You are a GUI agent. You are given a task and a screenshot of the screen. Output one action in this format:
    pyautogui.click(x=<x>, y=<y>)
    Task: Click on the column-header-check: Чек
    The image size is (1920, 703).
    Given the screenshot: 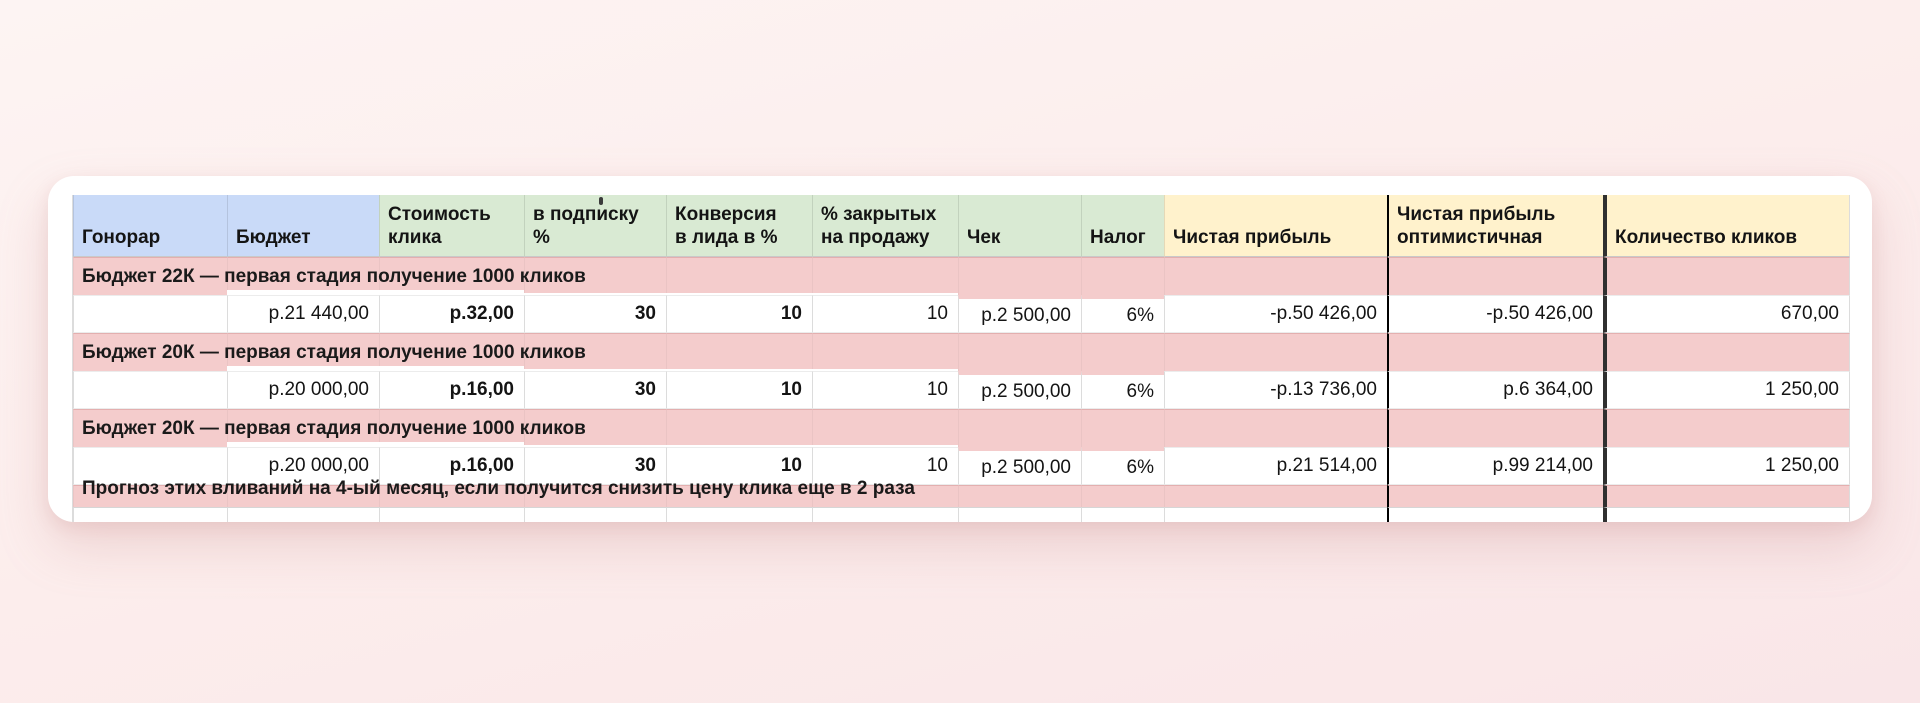 What is the action you would take?
    pyautogui.click(x=1019, y=226)
    